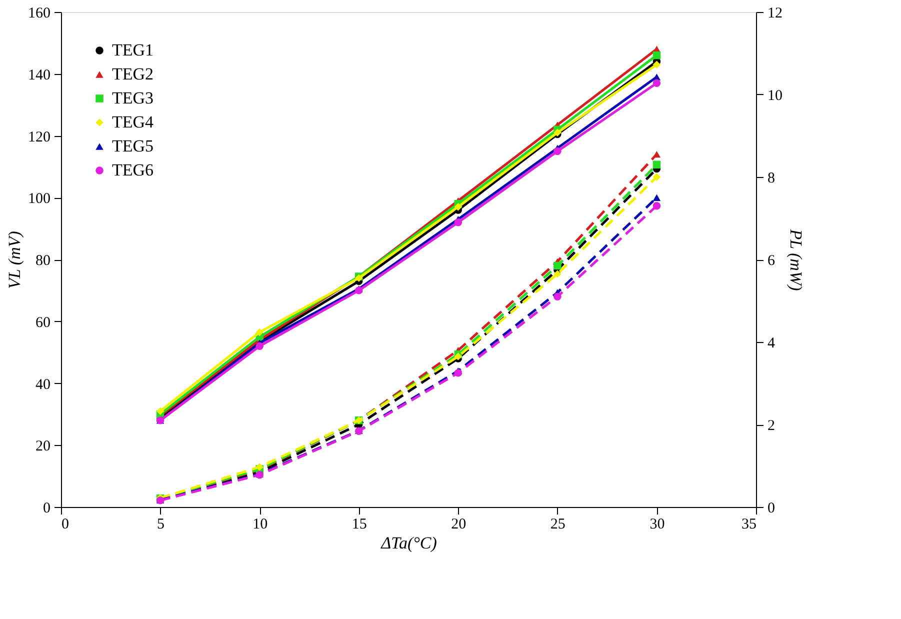 The image size is (901, 619). What do you see at coordinates (359, 524) in the screenshot?
I see `x-tick-label: 15` at bounding box center [359, 524].